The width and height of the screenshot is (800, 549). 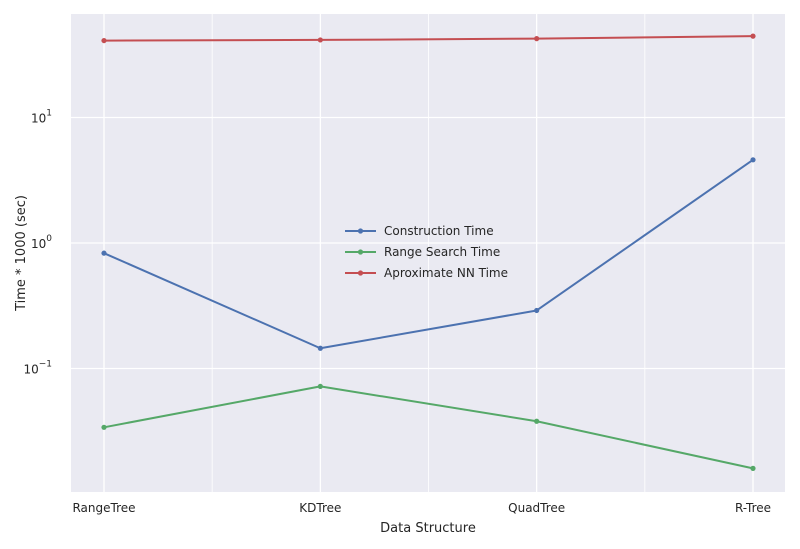 I want to click on x-axis-label: Data Structure, so click(x=428, y=528).